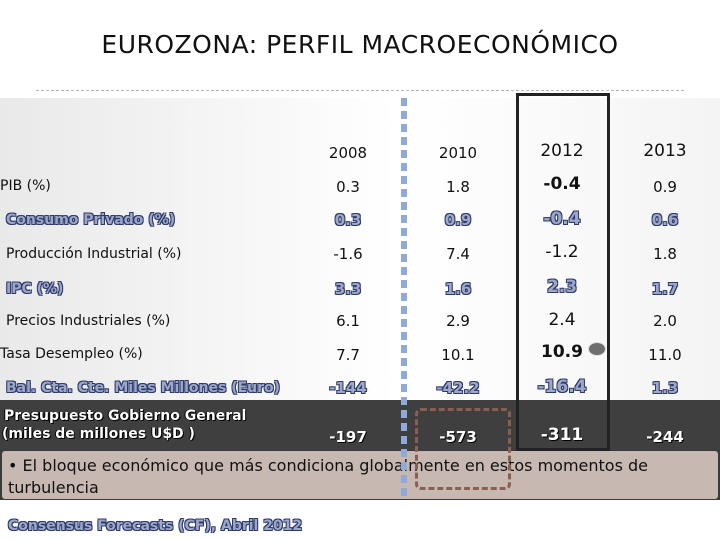 This screenshot has height=540, width=720. Describe the element at coordinates (562, 184) in the screenshot. I see `cell-pib-2012: -0.4` at that location.